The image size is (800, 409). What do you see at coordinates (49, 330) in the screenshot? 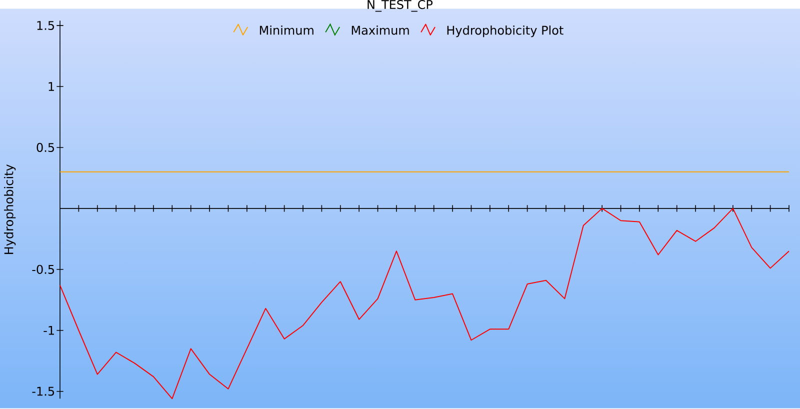
I see `y-tick-label: -1` at bounding box center [49, 330].